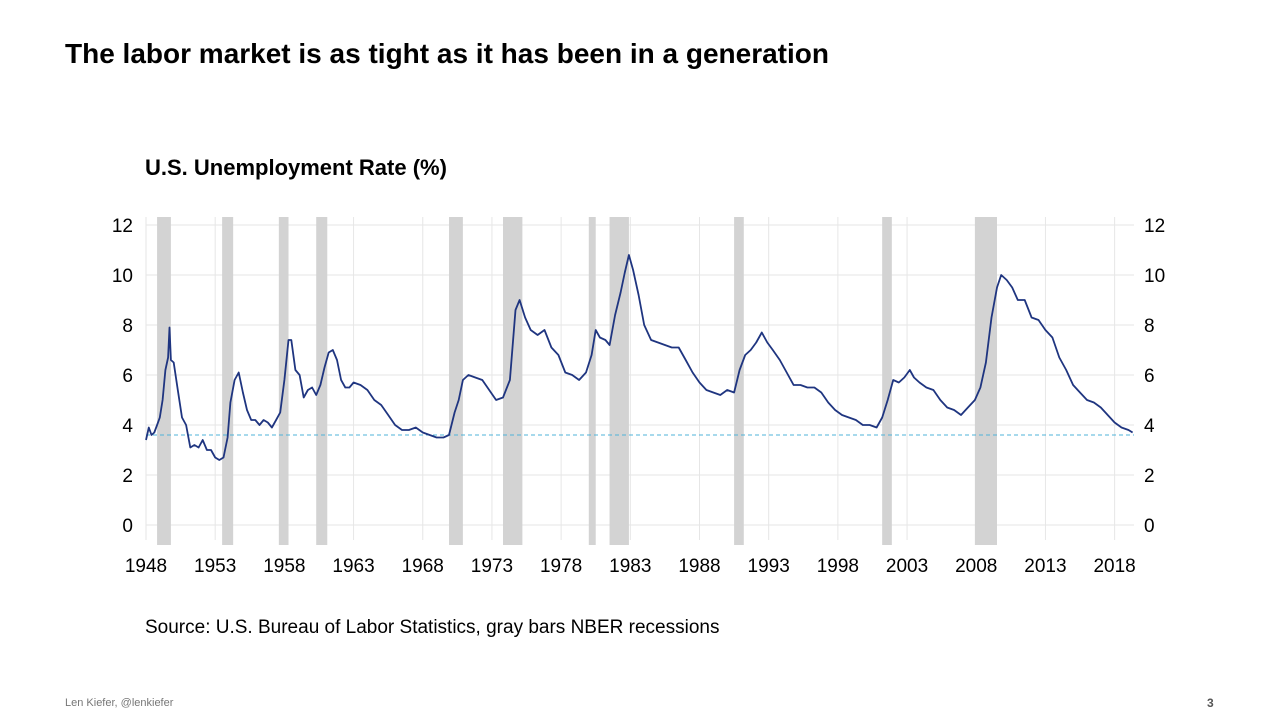  I want to click on y-tick-label-right: 4, so click(1149, 426).